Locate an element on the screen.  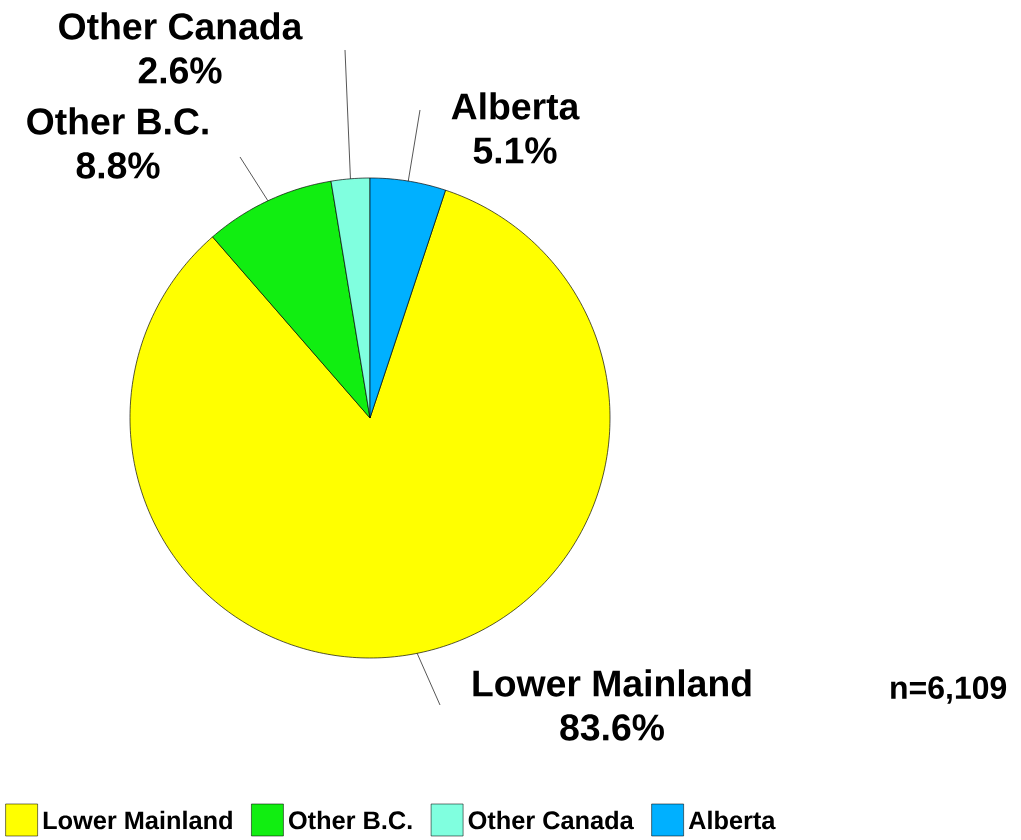
slice-label: Lower Mainland is located at coordinates (612, 683).